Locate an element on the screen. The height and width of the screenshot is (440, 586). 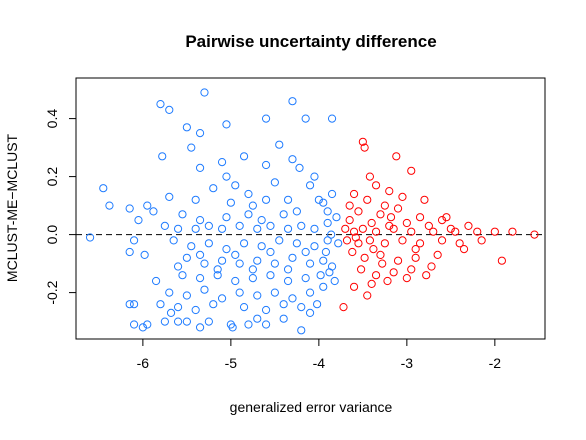
x-tick-label: -4 is located at coordinates (319, 363).